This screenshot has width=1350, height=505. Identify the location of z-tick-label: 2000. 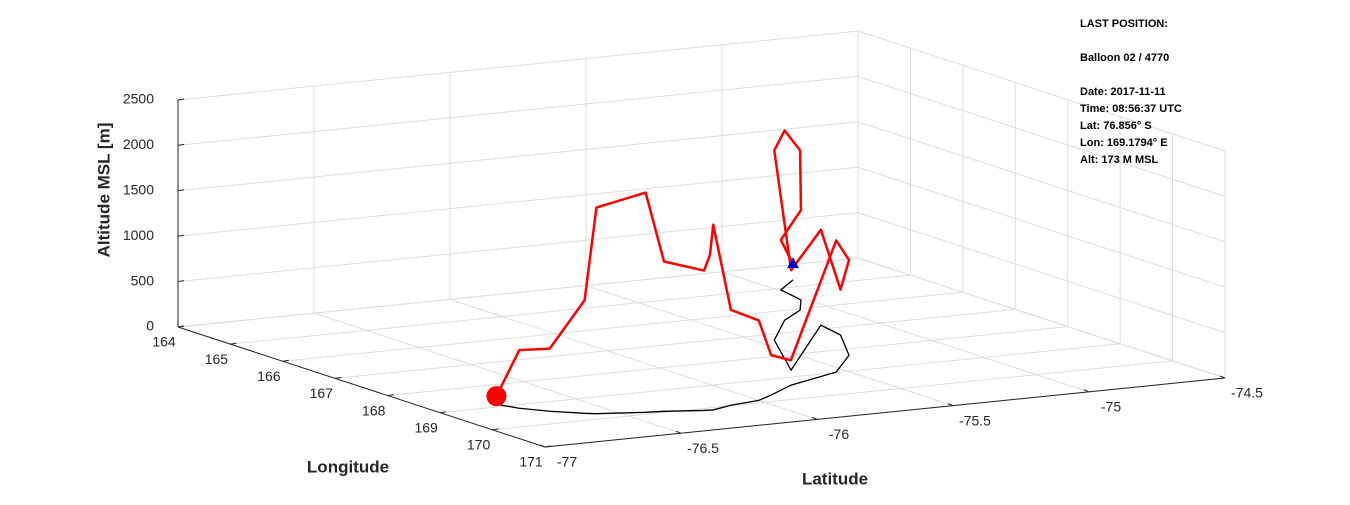
(138, 144).